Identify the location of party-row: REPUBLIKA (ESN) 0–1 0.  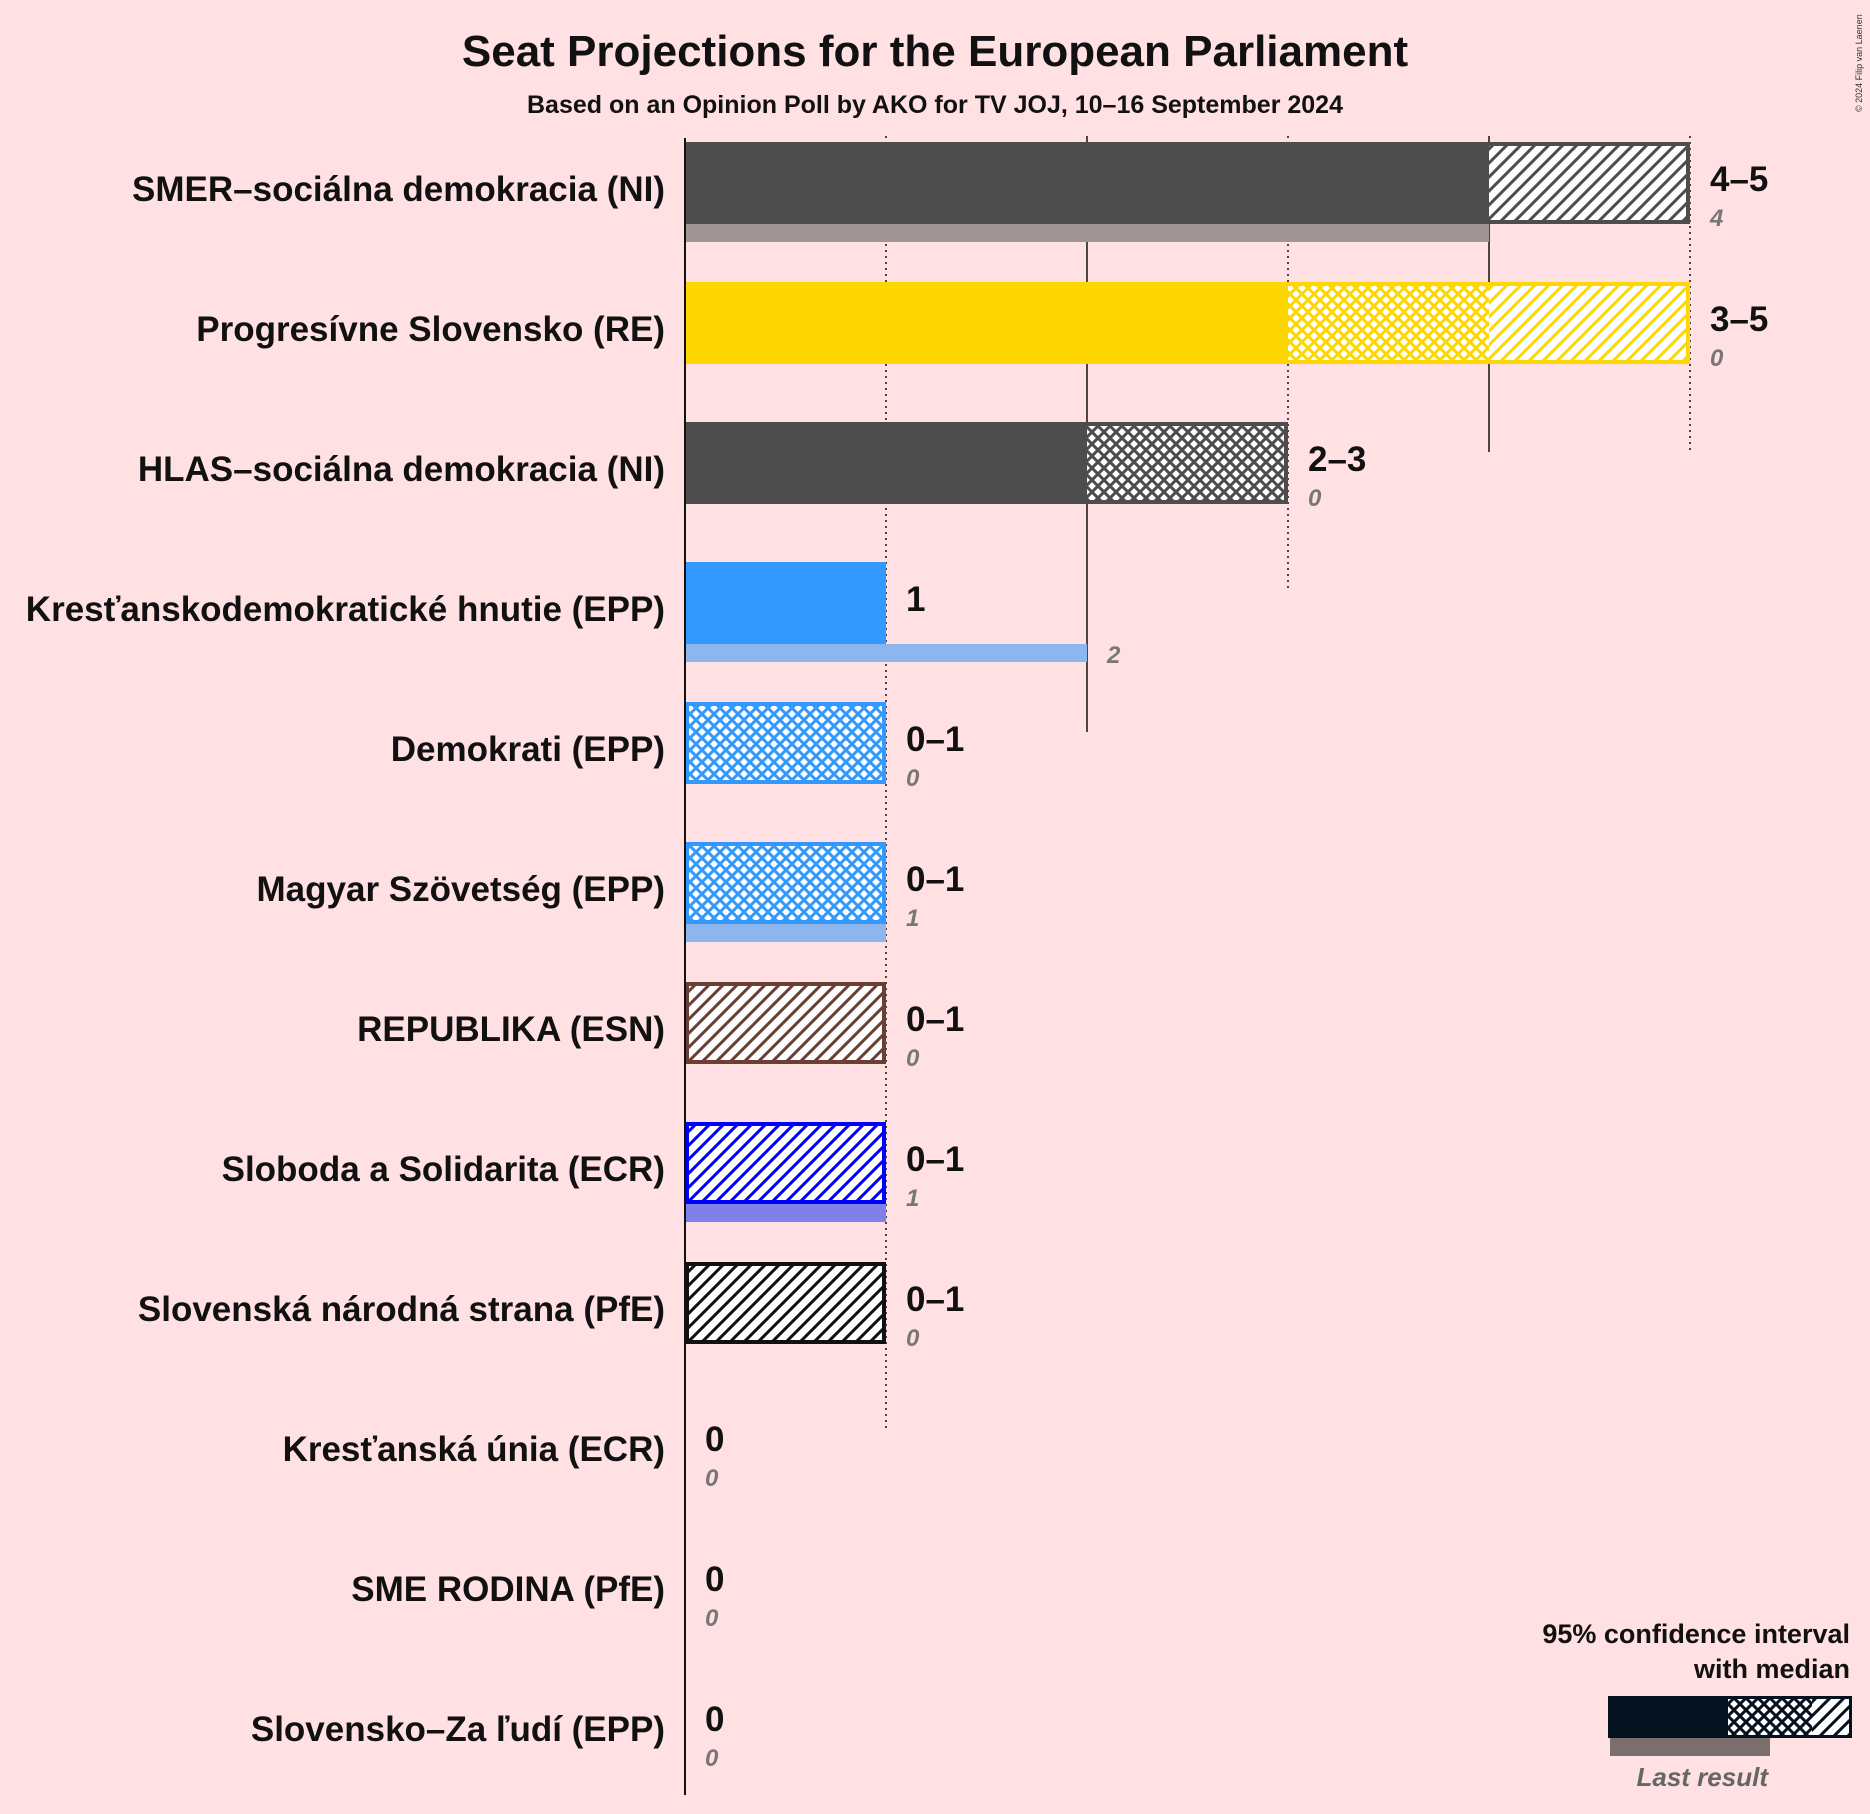
(660, 1027).